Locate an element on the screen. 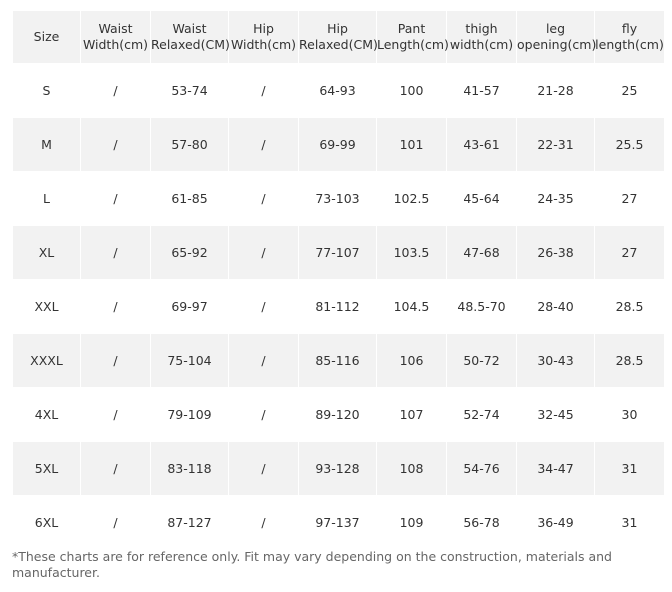 This screenshot has width=672, height=592. header-line: thigh is located at coordinates (481, 28).